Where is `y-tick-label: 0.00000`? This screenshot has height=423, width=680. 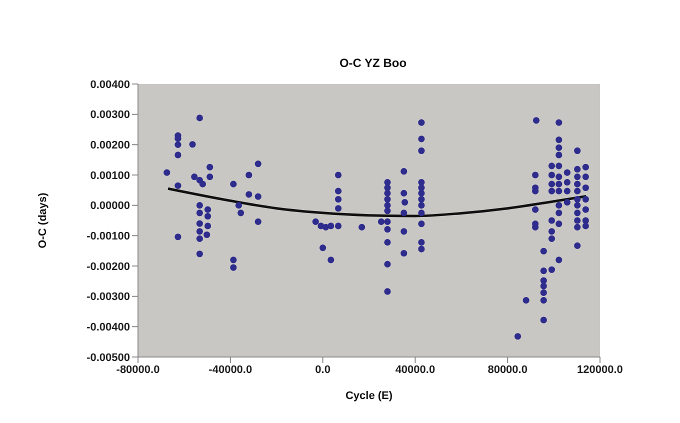 y-tick-label: 0.00000 is located at coordinates (110, 206).